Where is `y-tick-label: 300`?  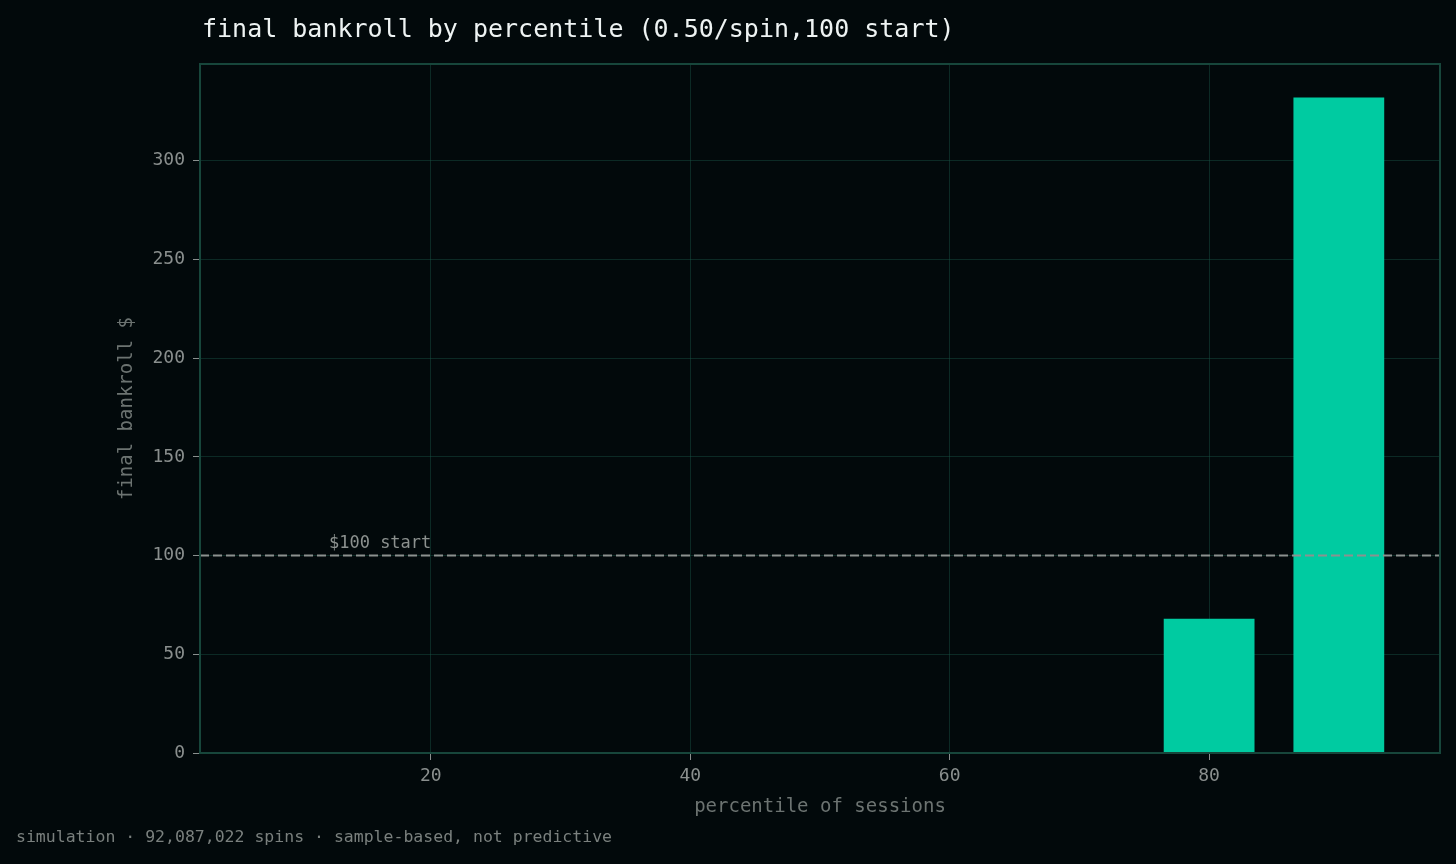 y-tick-label: 300 is located at coordinates (168, 159).